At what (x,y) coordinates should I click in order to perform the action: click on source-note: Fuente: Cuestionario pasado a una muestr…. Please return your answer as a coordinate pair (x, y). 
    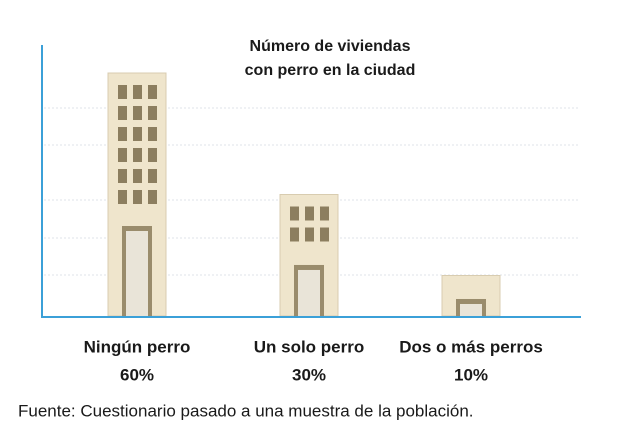
    Looking at the image, I should click on (246, 410).